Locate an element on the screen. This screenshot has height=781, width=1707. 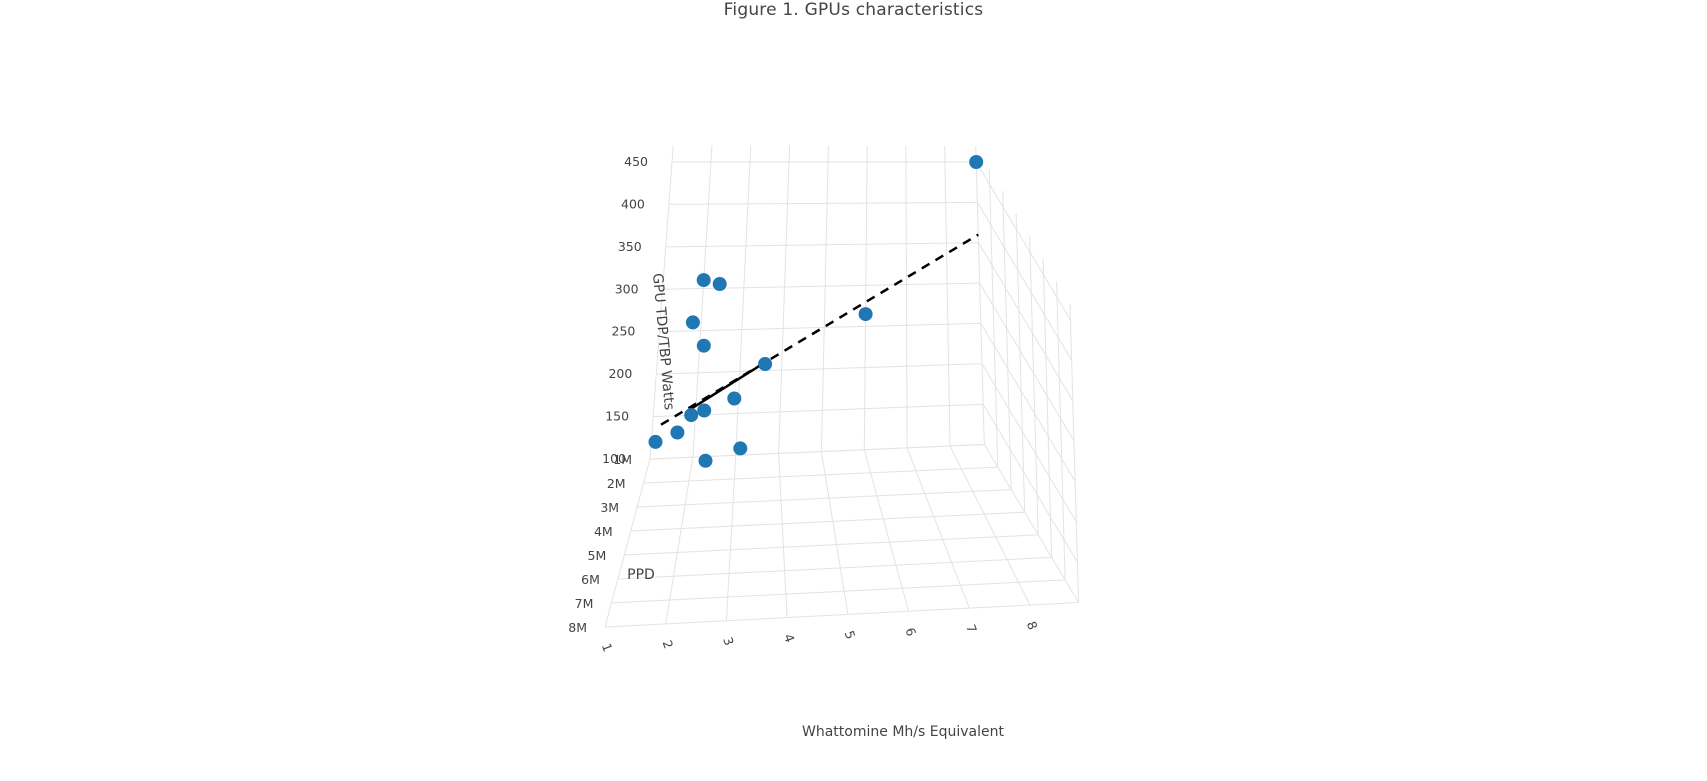
trend-line-dashed is located at coordinates (819, 329).